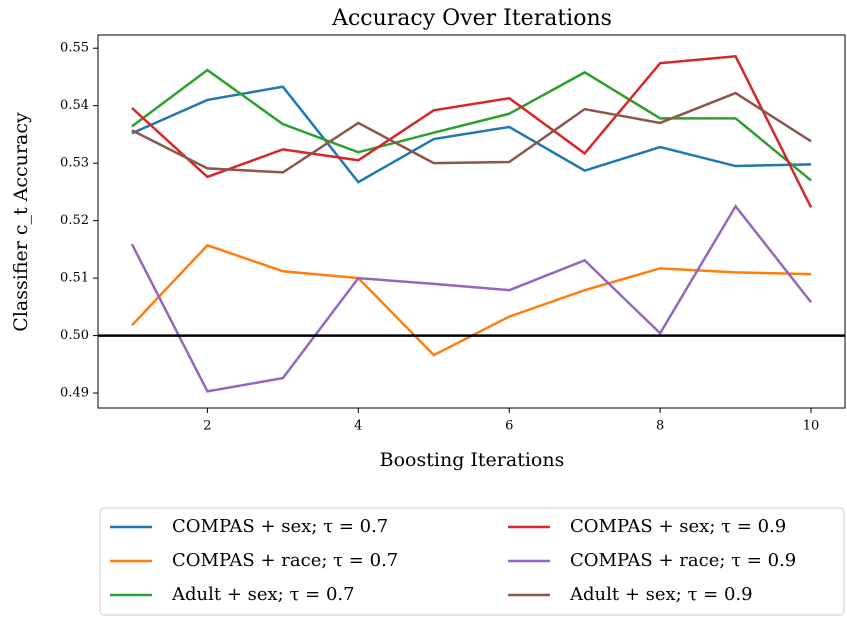 The height and width of the screenshot is (618, 847). I want to click on y-tick-label: 0.54, so click(74, 105).